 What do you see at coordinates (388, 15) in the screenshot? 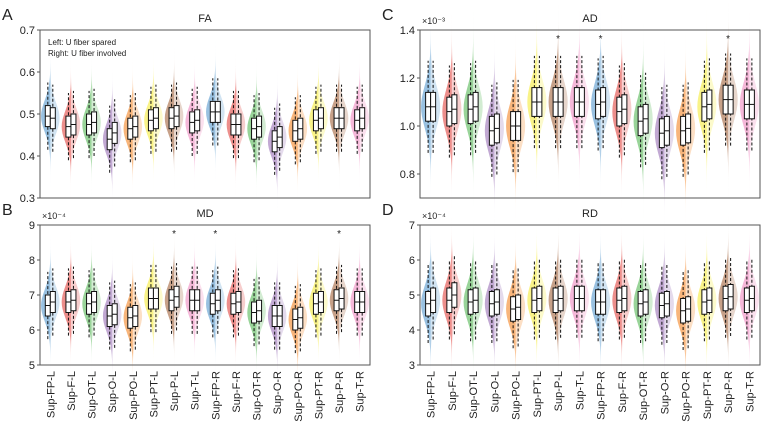
I see `panel-letter: C` at bounding box center [388, 15].